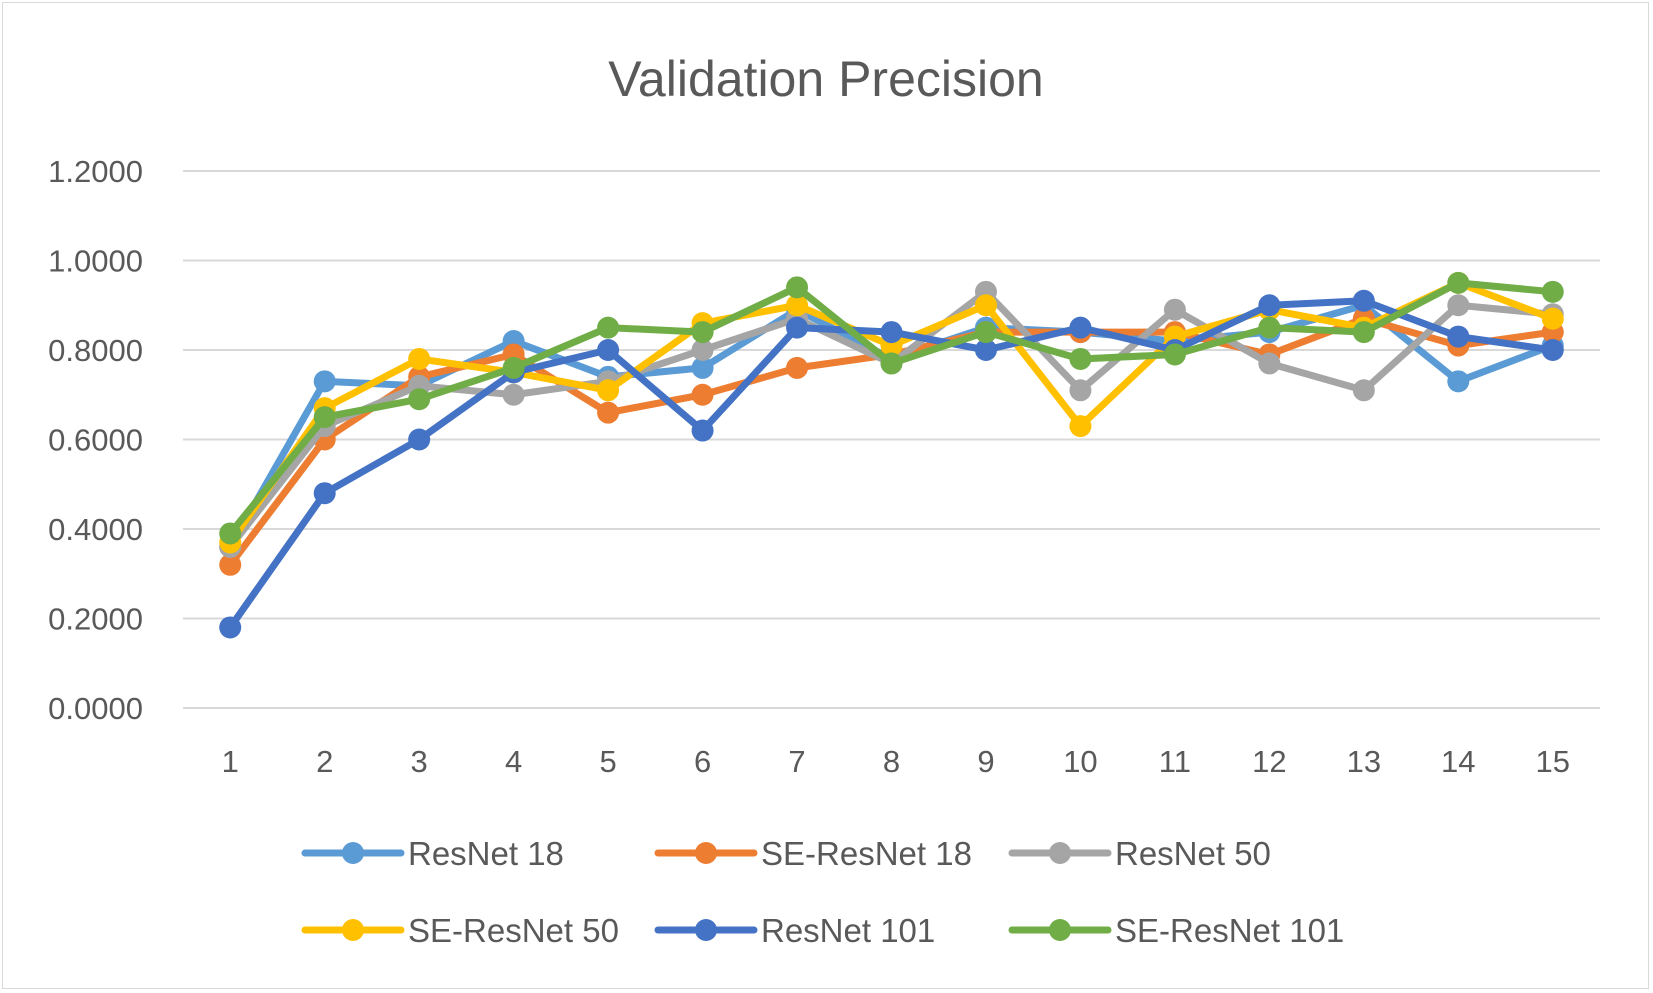 This screenshot has height=993, width=1653. What do you see at coordinates (1229, 930) in the screenshot?
I see `legend-label: SE-ResNet 101` at bounding box center [1229, 930].